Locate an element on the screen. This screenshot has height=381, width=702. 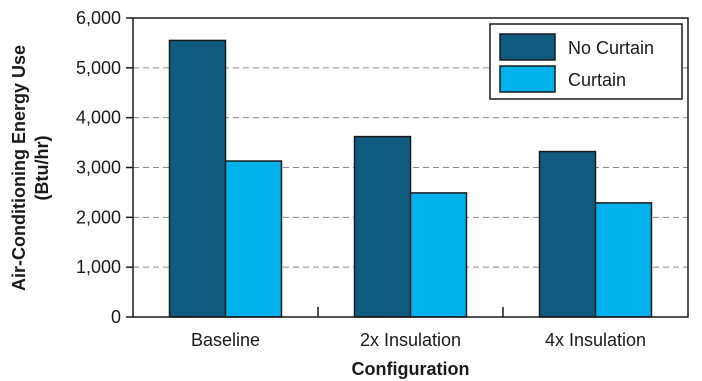
y-tick-label: 0 is located at coordinates (116, 317).